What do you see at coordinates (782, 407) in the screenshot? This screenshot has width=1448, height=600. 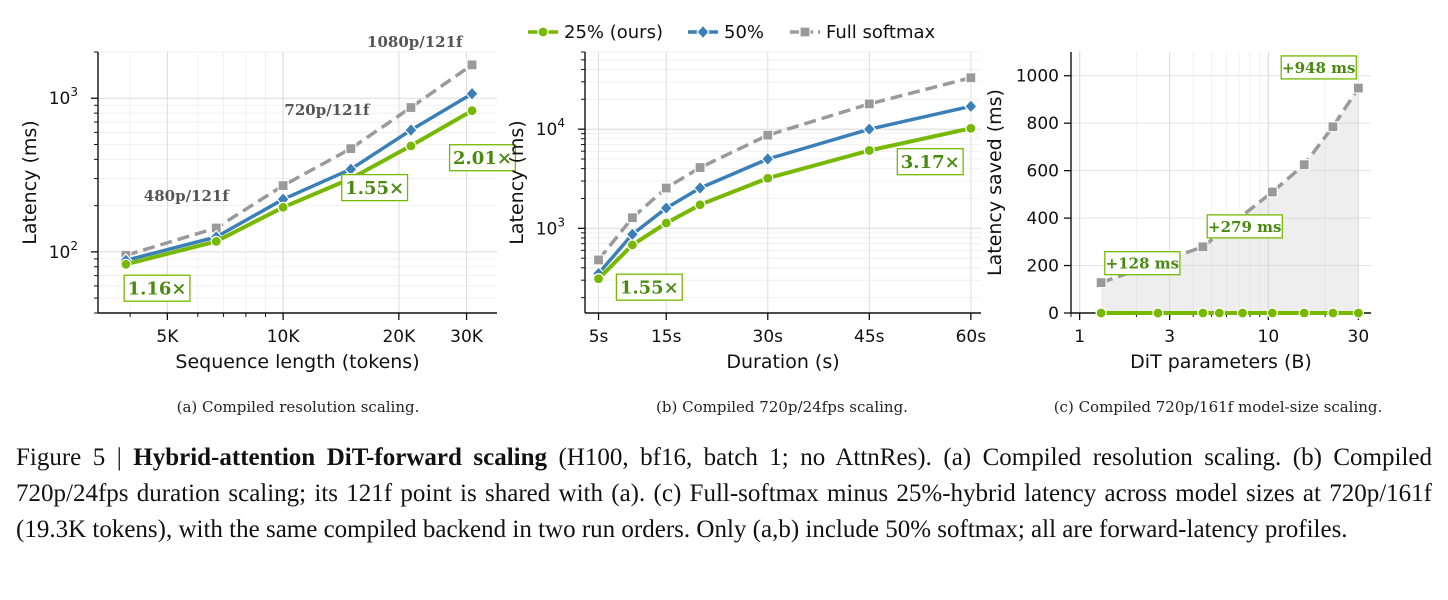 I see `panel-caption-b: (b) Compiled 720p/24fps scaling.` at bounding box center [782, 407].